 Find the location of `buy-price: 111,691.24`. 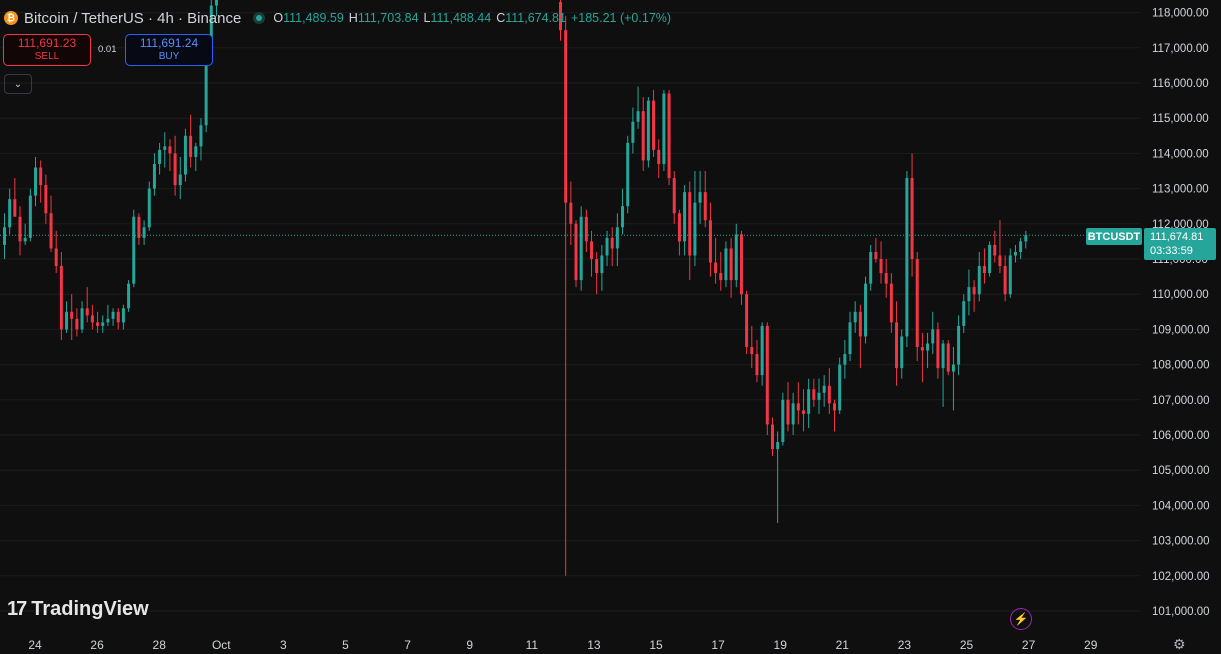

buy-price: 111,691.24 is located at coordinates (169, 43).